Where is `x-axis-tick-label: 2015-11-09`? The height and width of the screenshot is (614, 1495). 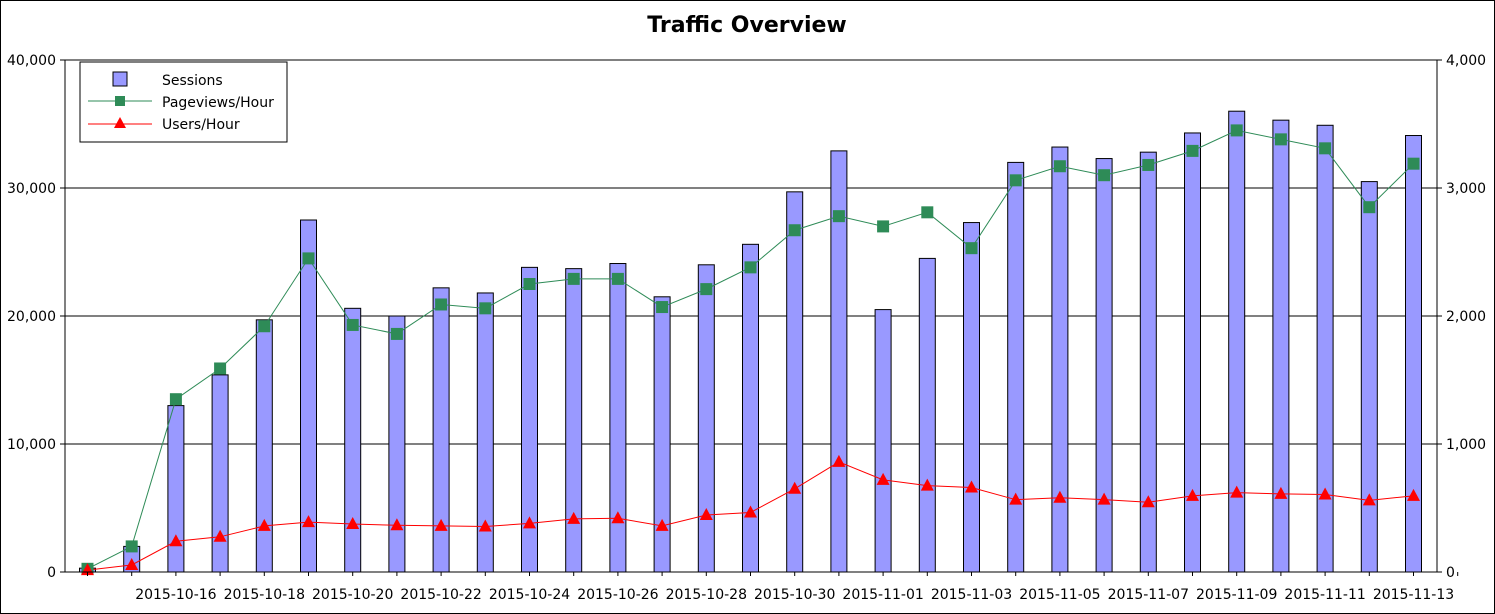 x-axis-tick-label: 2015-11-09 is located at coordinates (1236, 595).